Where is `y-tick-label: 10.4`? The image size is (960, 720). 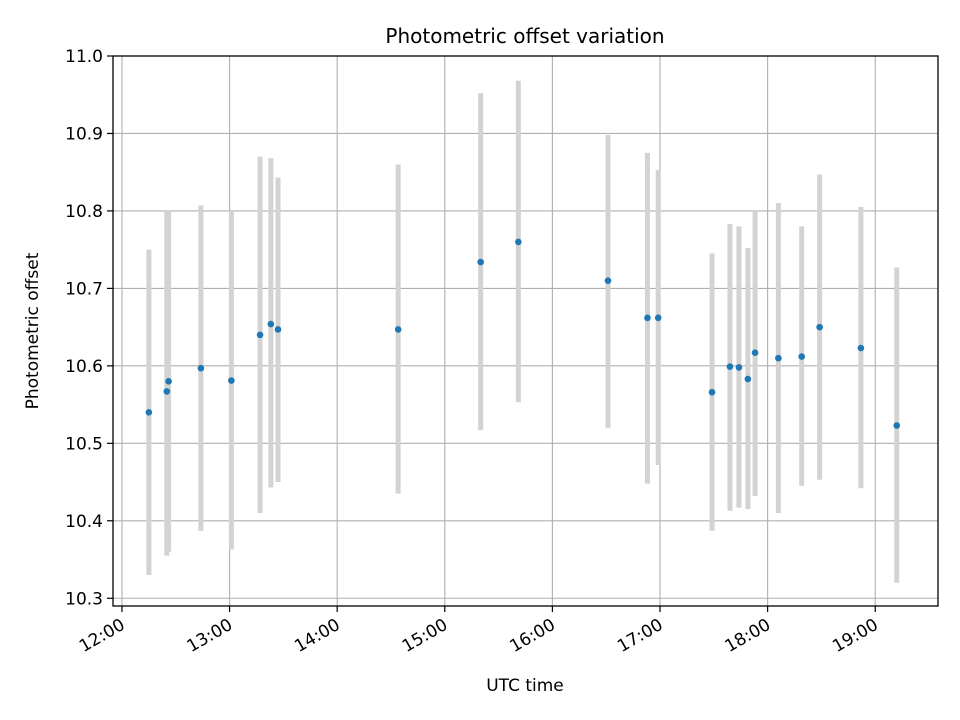 y-tick-label: 10.4 is located at coordinates (84, 522).